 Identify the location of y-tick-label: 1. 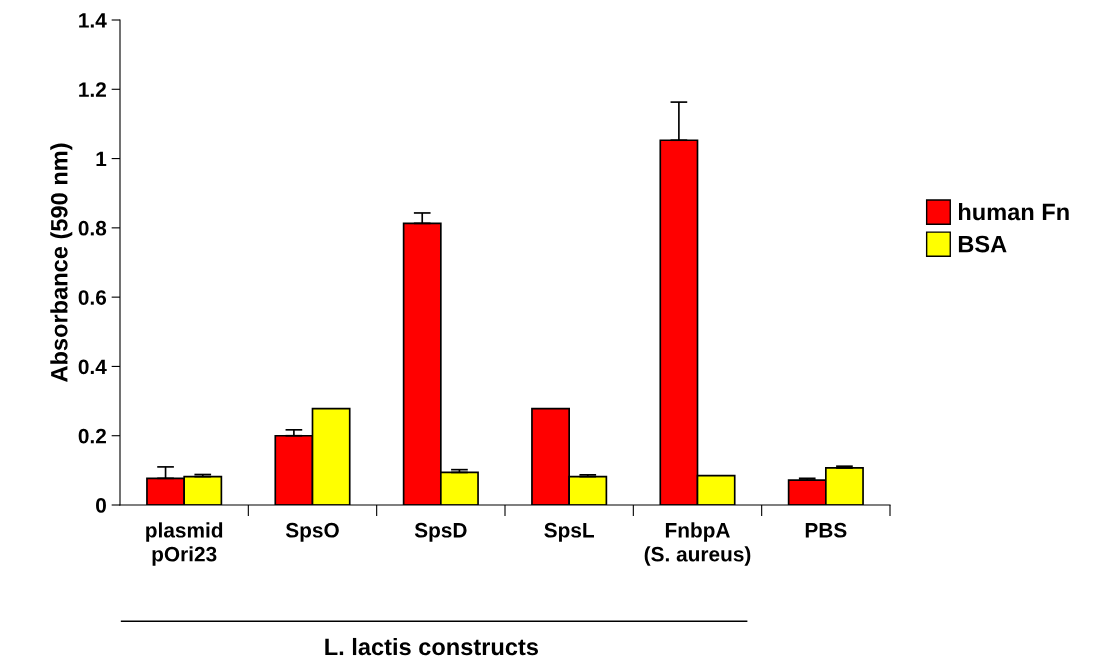
(101, 159).